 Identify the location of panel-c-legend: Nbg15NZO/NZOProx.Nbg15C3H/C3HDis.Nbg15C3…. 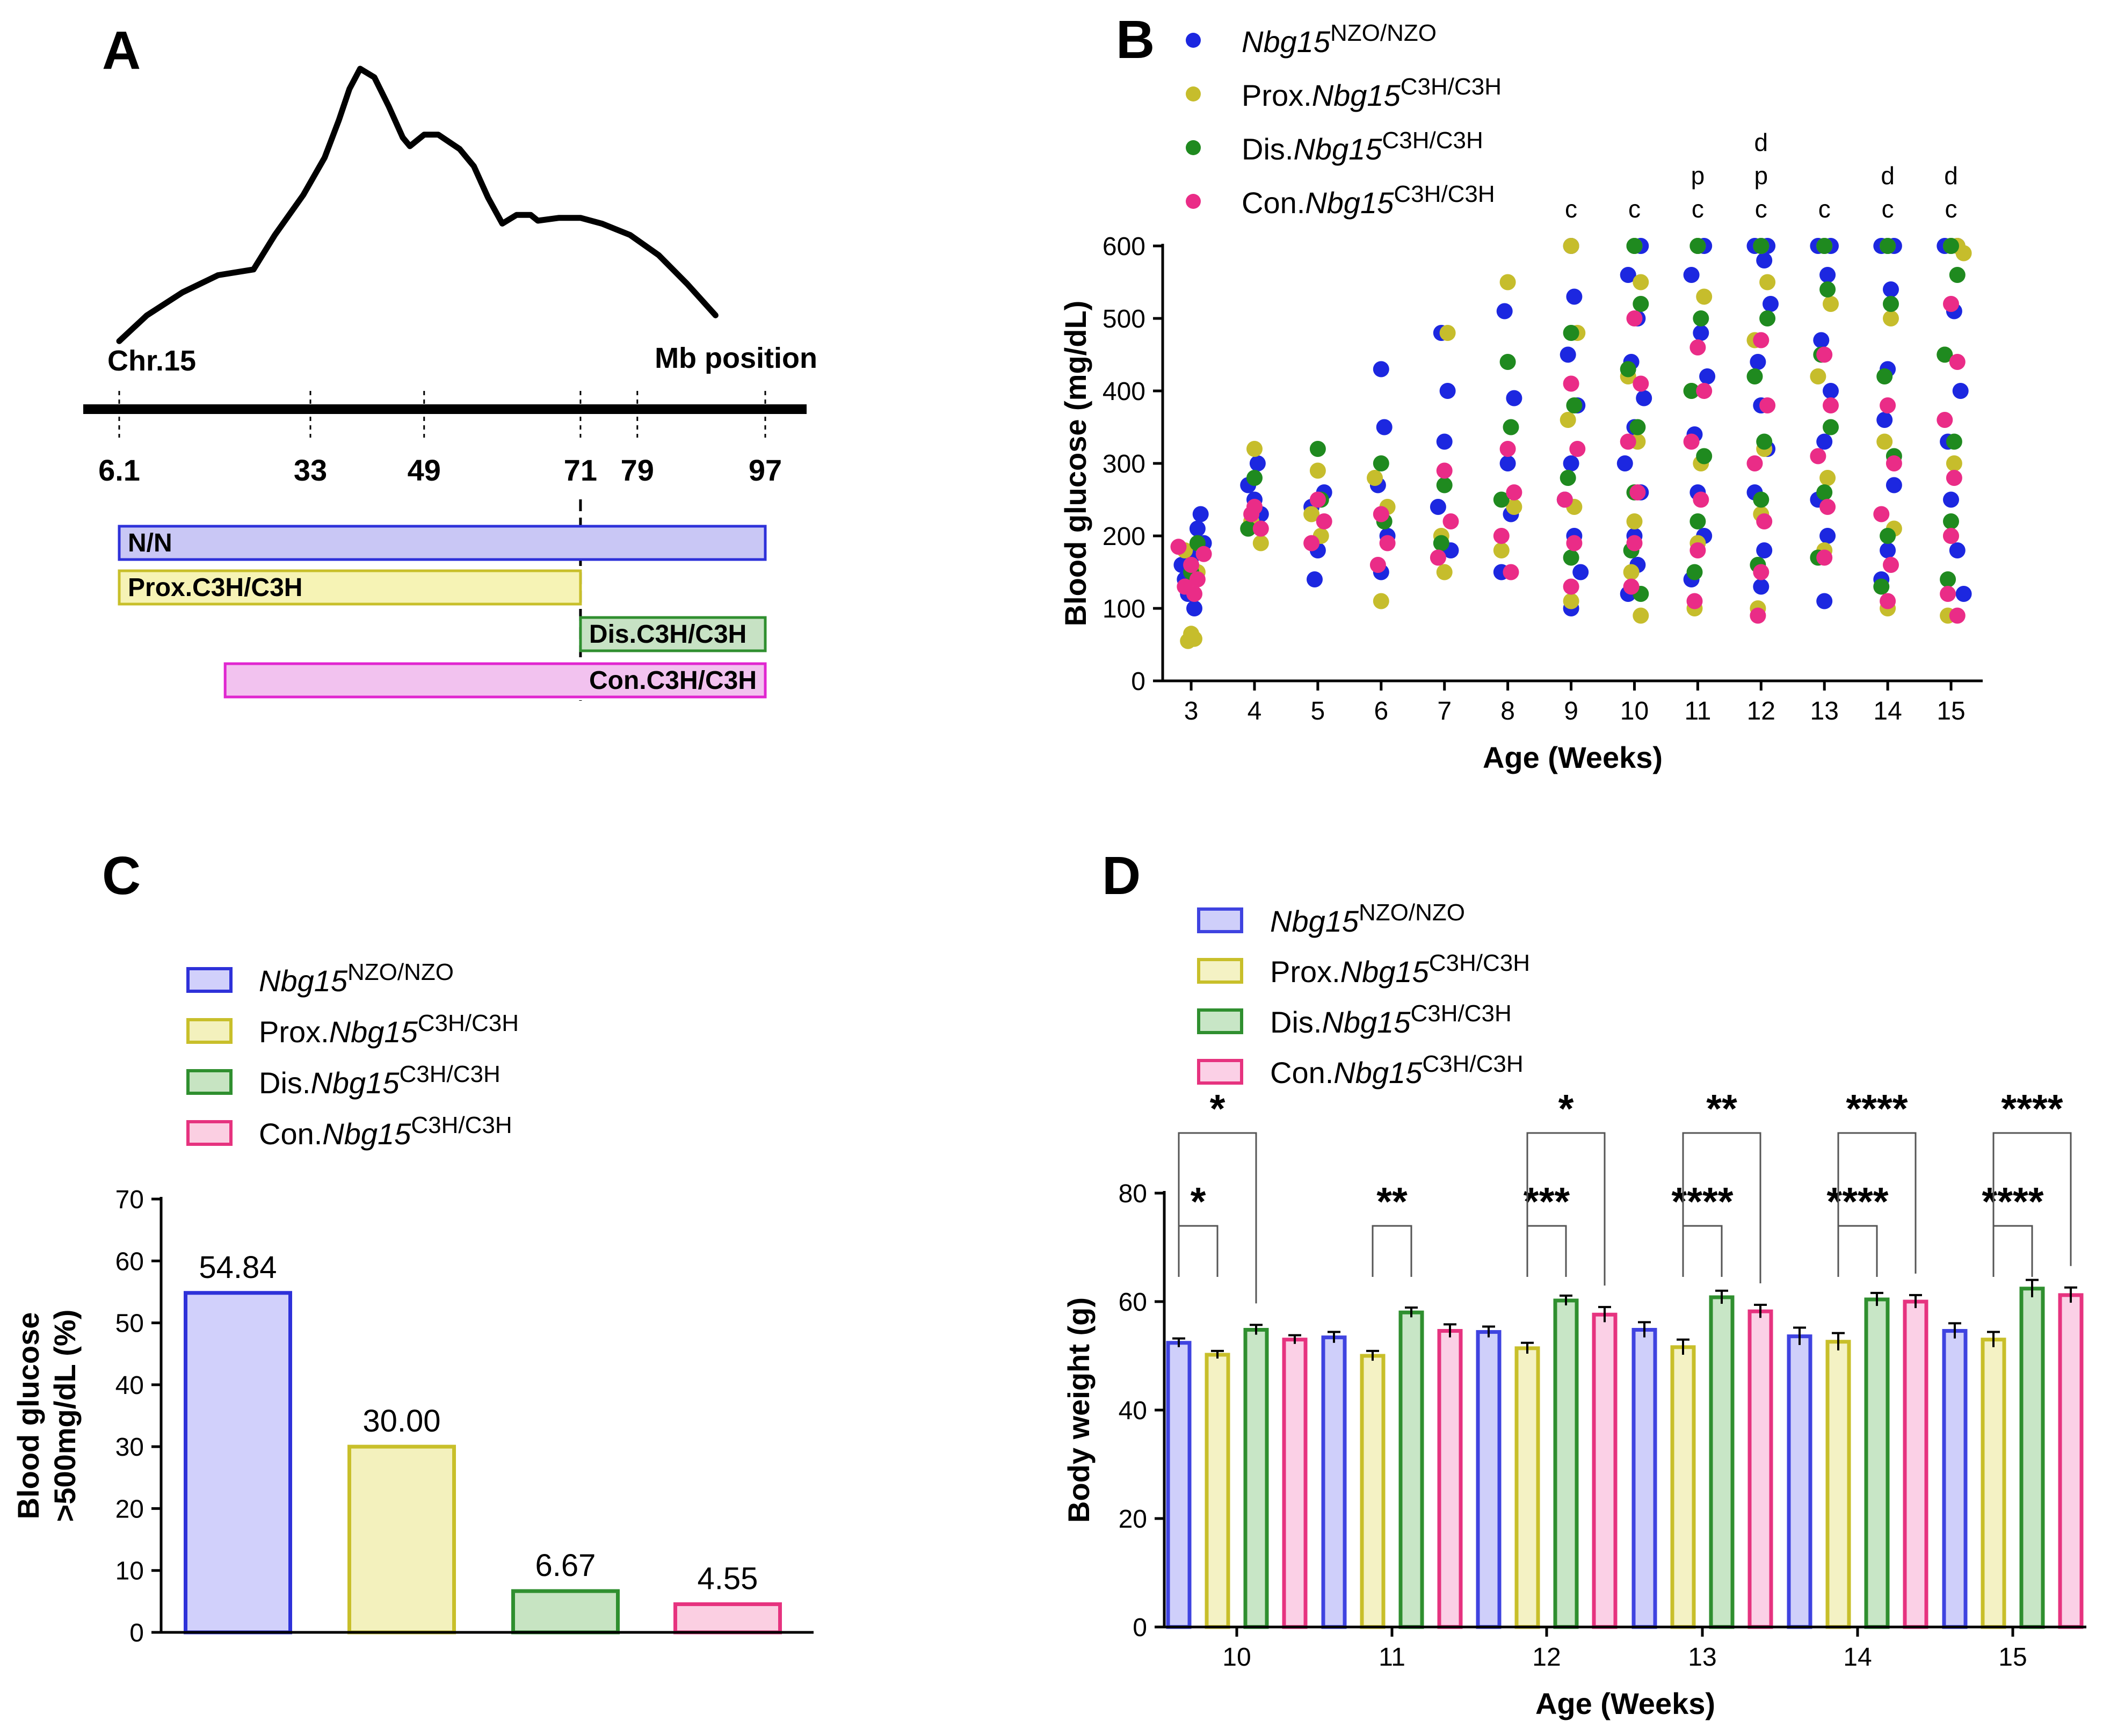
(352, 1055).